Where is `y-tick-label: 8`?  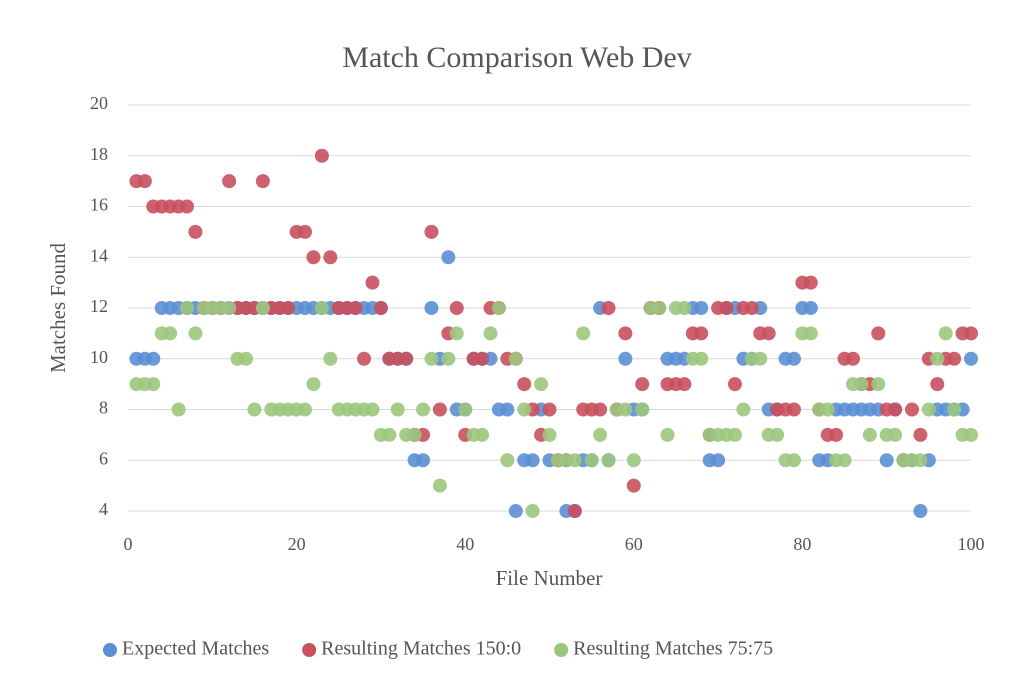 y-tick-label: 8 is located at coordinates (103, 408).